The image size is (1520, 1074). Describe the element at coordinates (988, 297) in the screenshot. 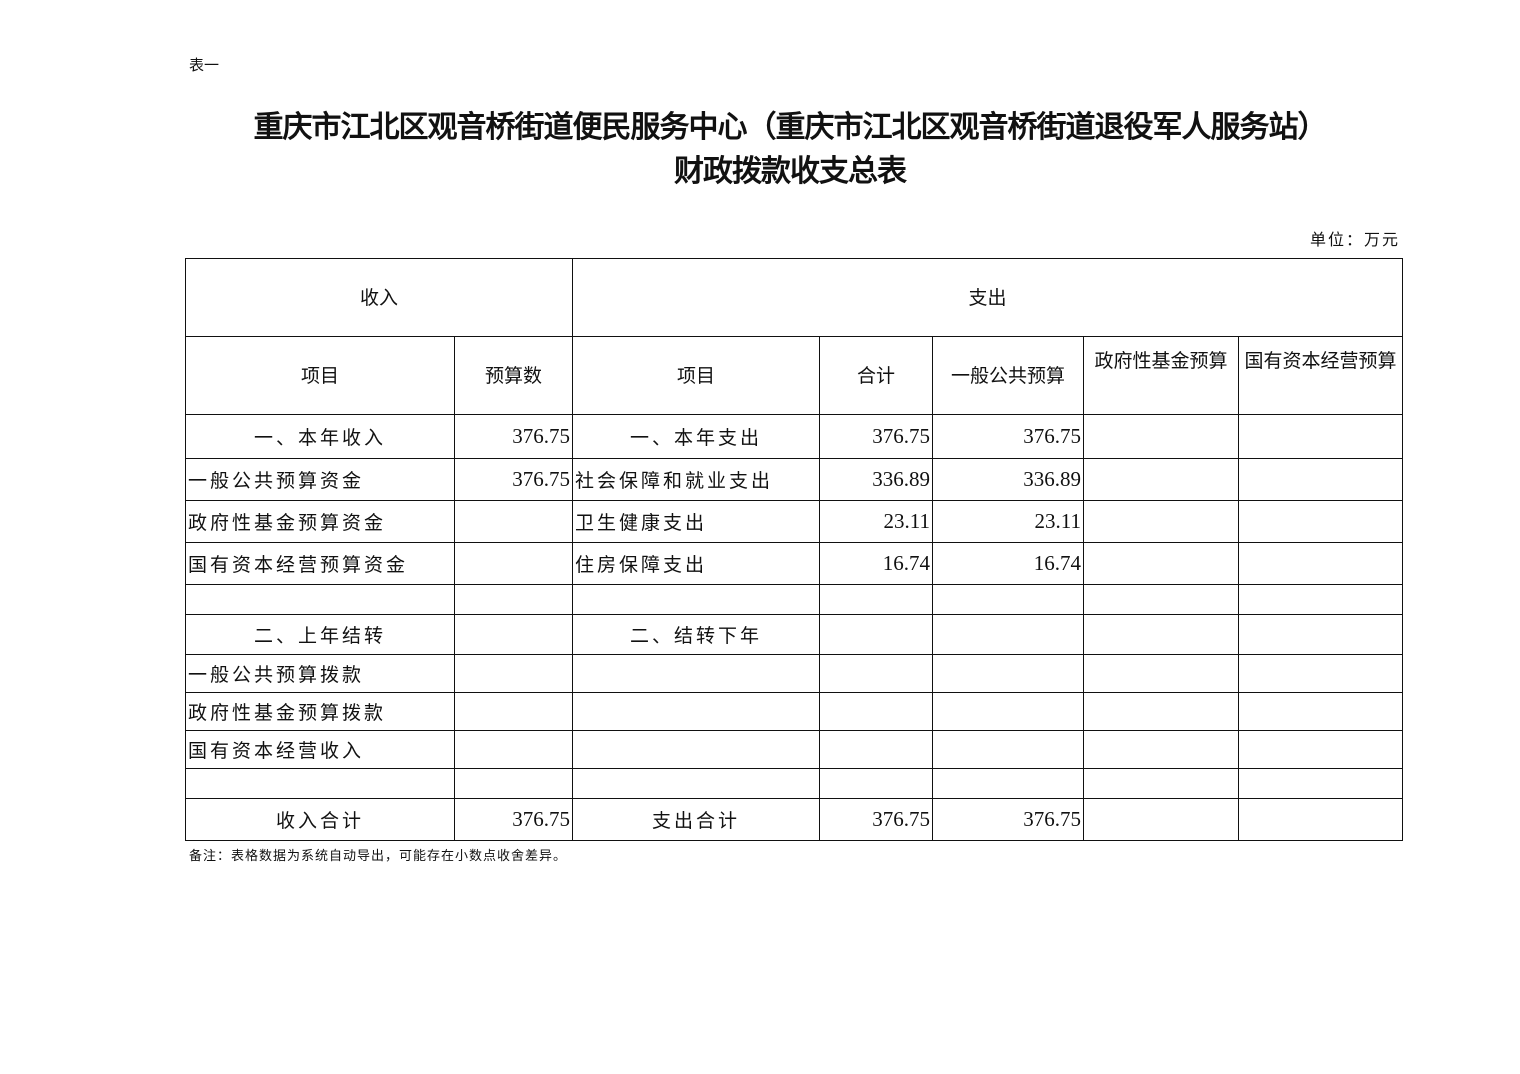

I see `expense-header: 支出` at that location.